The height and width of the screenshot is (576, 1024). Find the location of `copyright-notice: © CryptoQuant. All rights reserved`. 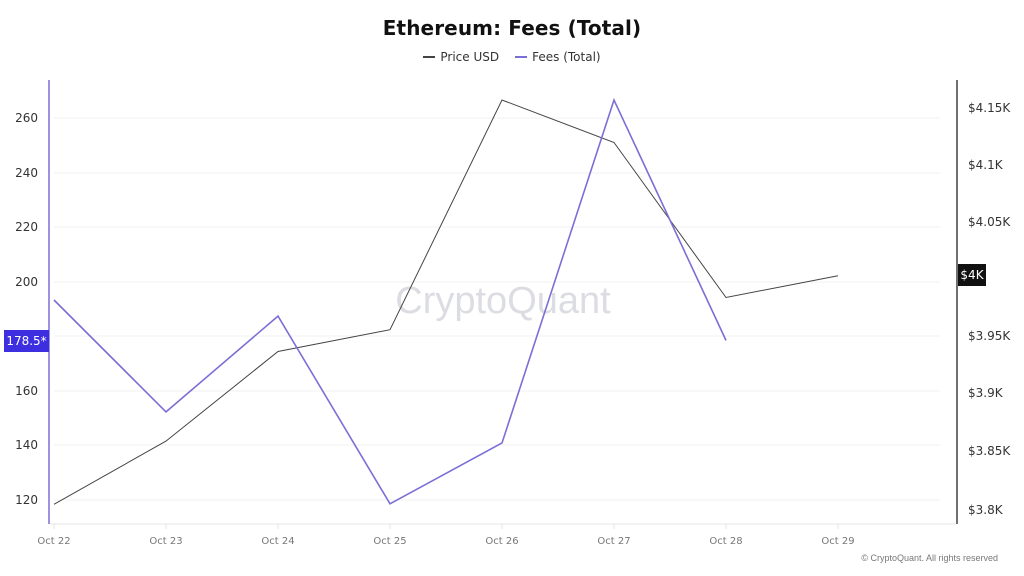

copyright-notice: © CryptoQuant. All rights reserved is located at coordinates (929, 558).